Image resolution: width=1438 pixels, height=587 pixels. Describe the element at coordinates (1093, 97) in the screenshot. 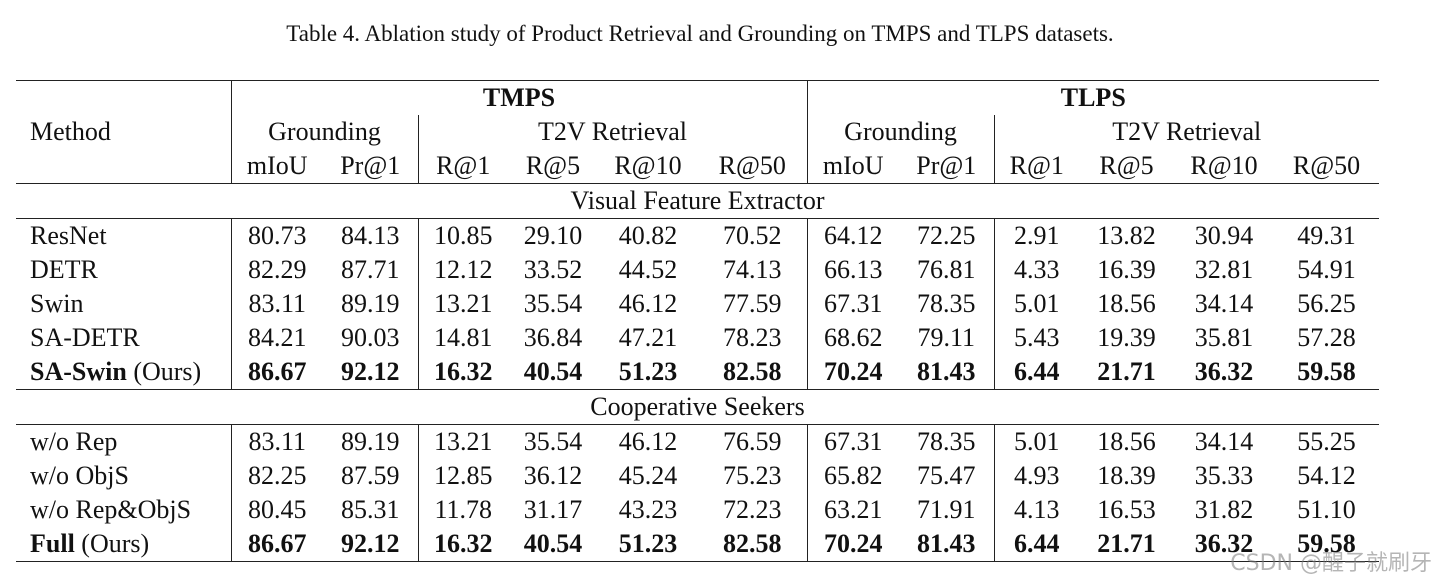

I see `group-tlps: TLPS` at that location.